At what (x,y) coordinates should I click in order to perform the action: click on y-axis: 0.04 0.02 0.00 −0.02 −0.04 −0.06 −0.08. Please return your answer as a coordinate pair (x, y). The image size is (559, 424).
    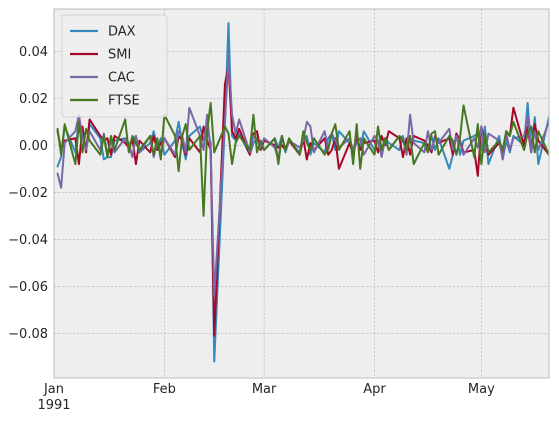
    Looking at the image, I should click on (28, 193).